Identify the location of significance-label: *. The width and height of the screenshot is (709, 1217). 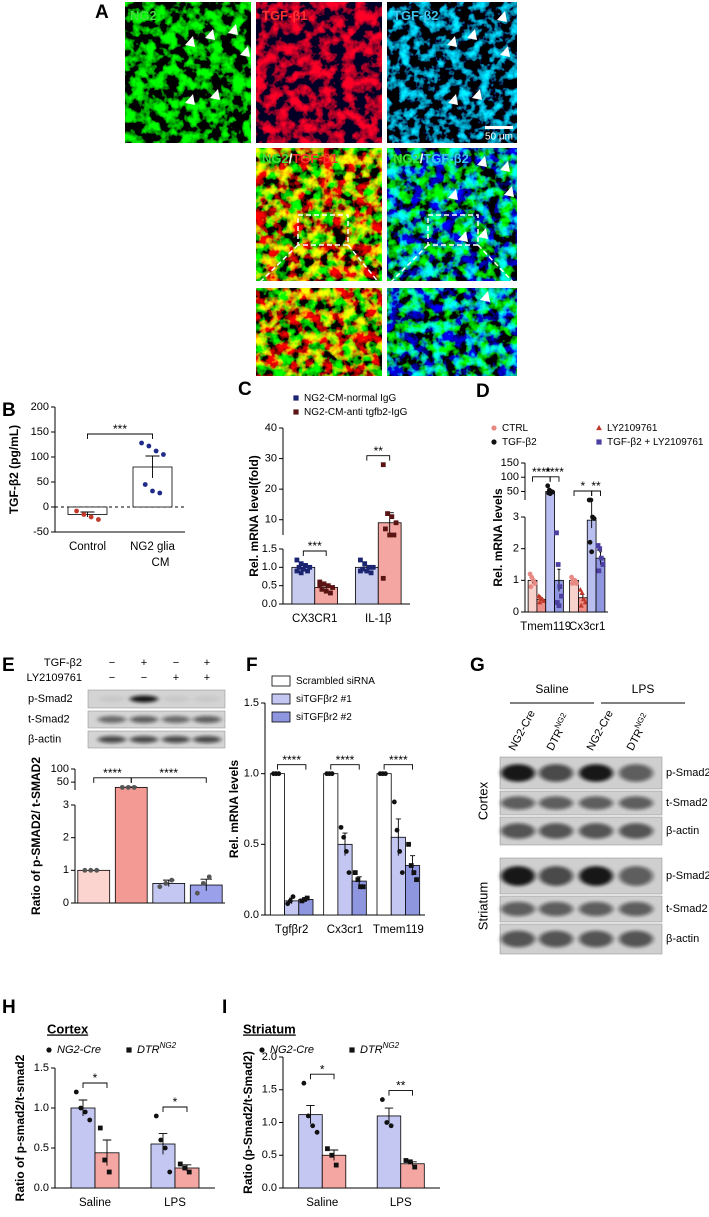
(583, 486).